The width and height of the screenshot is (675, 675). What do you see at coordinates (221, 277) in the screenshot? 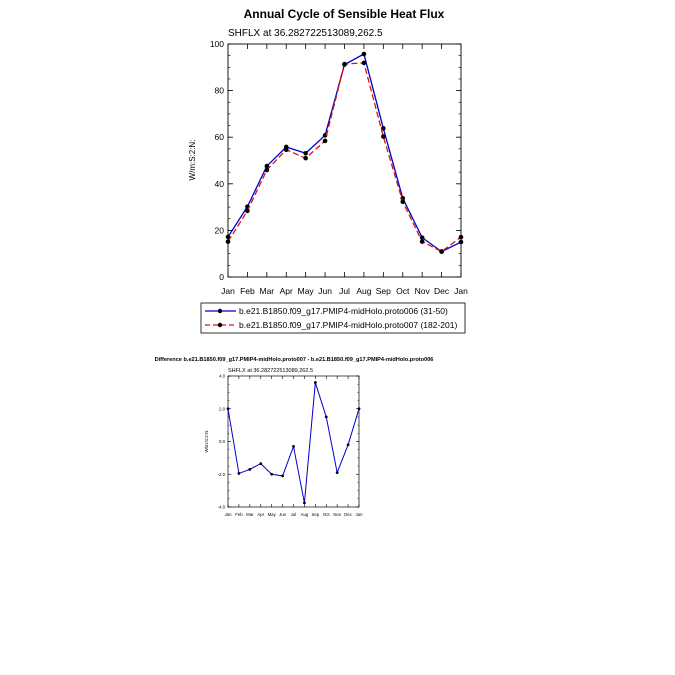
I see `y-tick-label: 0` at bounding box center [221, 277].